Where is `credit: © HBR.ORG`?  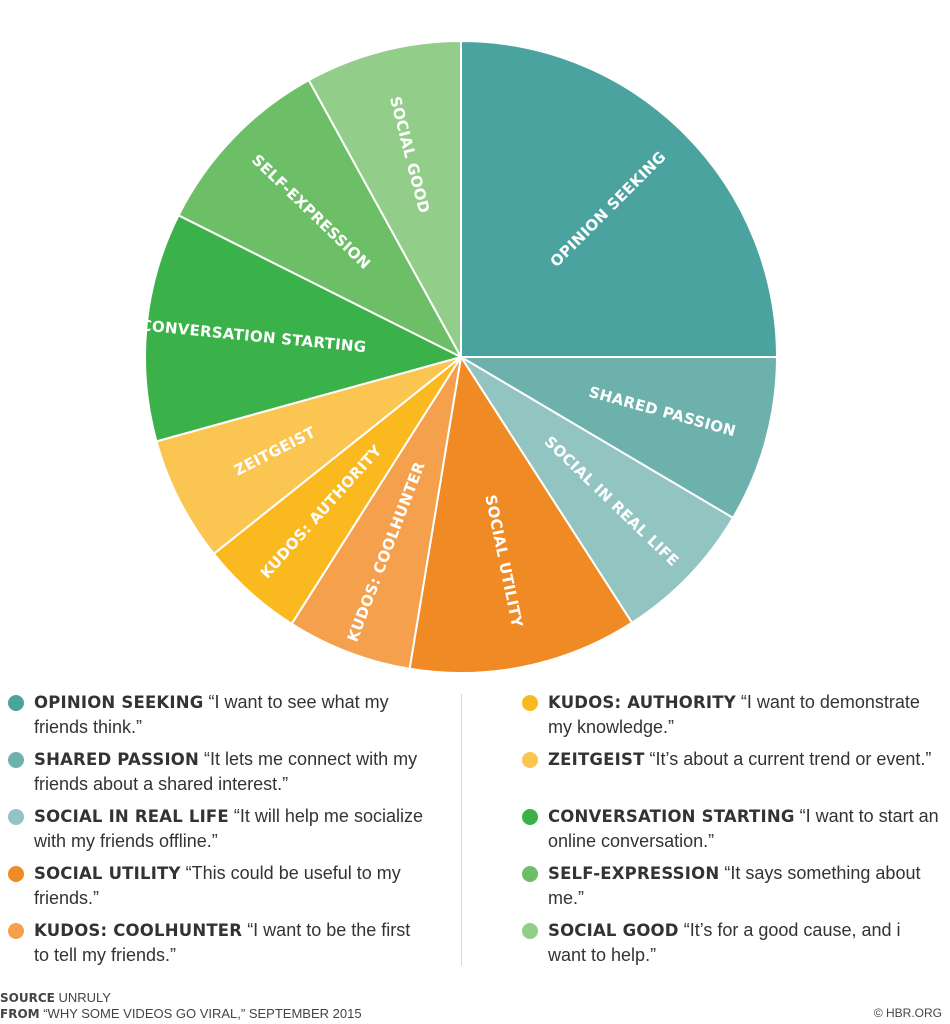 credit: © HBR.ORG is located at coordinates (907, 1013).